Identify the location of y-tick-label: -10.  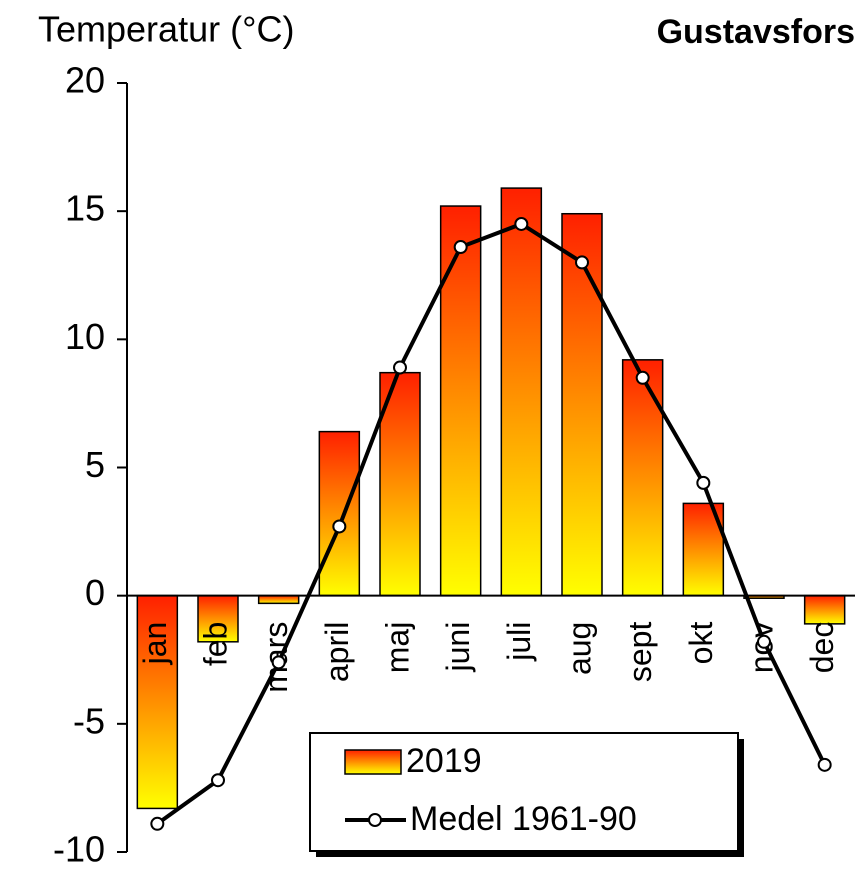
(79, 849).